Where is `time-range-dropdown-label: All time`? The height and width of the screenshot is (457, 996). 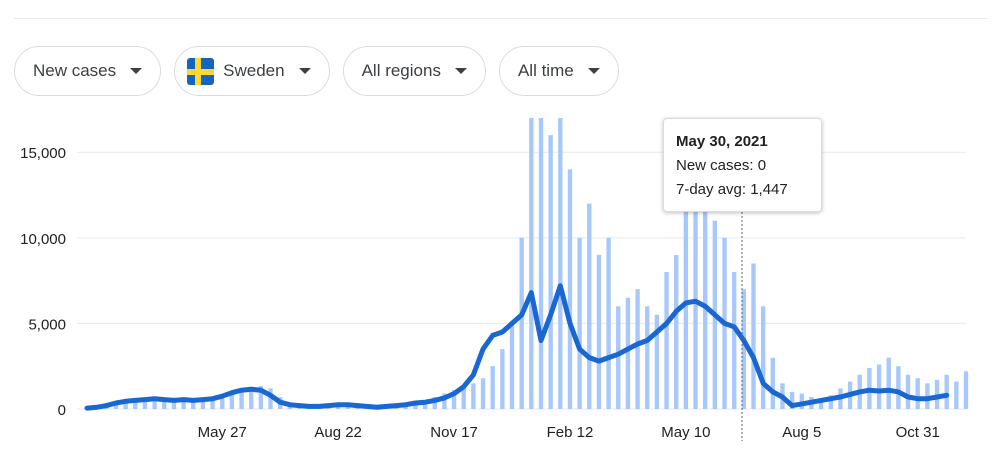 time-range-dropdown-label: All time is located at coordinates (545, 70).